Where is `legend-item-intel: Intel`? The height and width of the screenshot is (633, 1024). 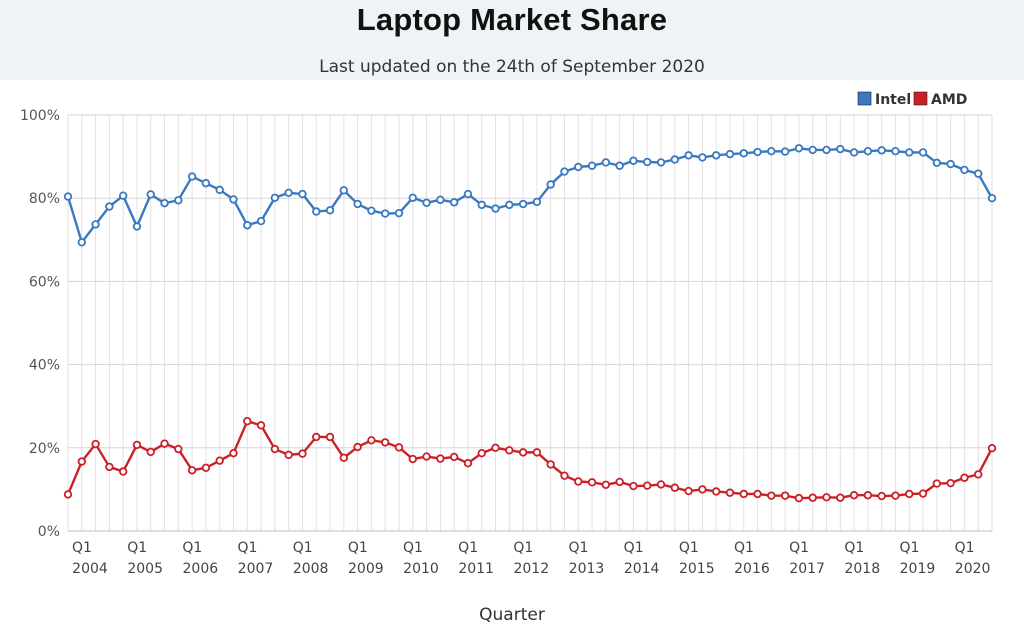
legend-item-intel: Intel is located at coordinates (884, 99).